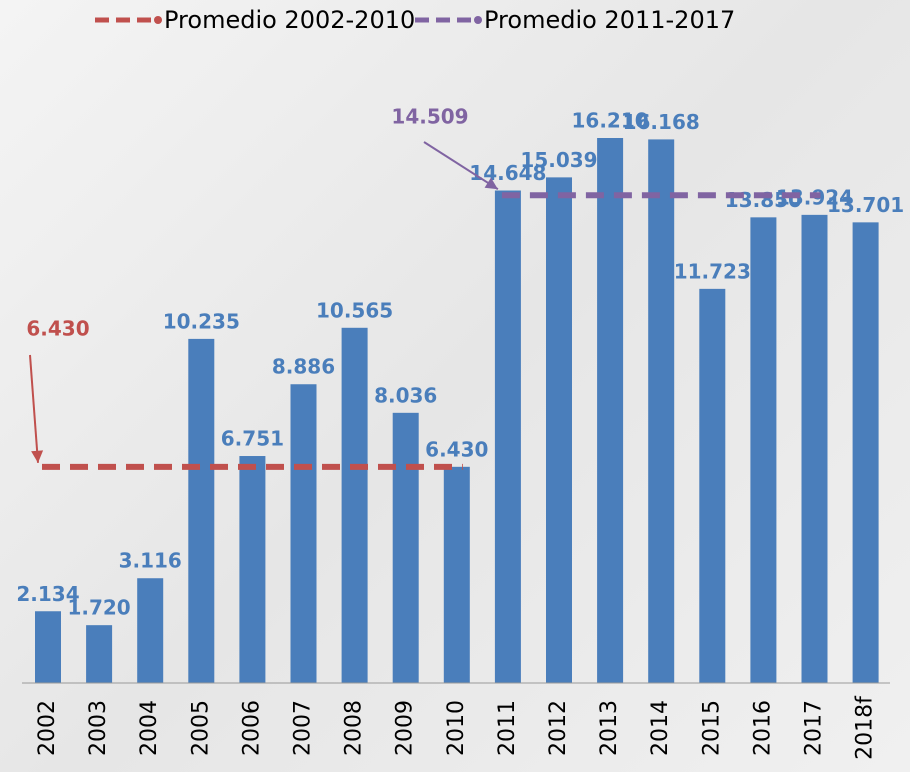  Describe the element at coordinates (763, 200) in the screenshot. I see `data-label: 13.850` at that location.